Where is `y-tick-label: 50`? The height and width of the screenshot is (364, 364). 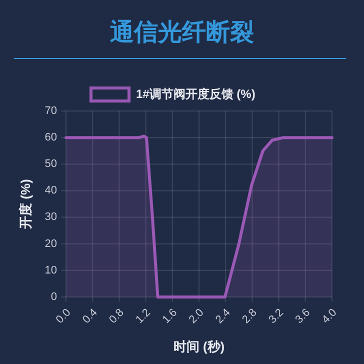
y-tick-label: 50 is located at coordinates (50, 164).